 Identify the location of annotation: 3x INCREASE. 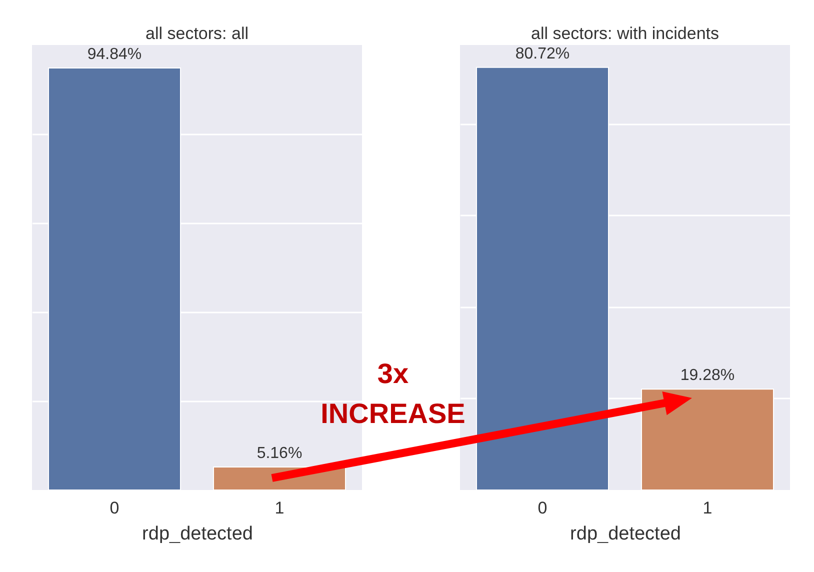
(393, 394).